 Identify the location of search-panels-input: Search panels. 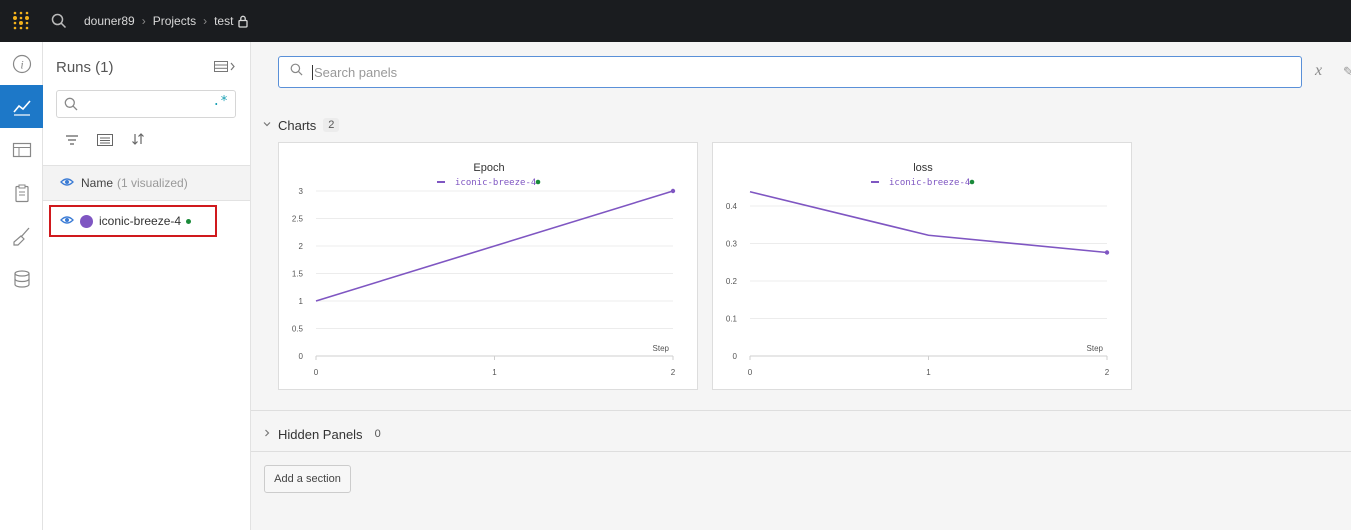
(790, 72).